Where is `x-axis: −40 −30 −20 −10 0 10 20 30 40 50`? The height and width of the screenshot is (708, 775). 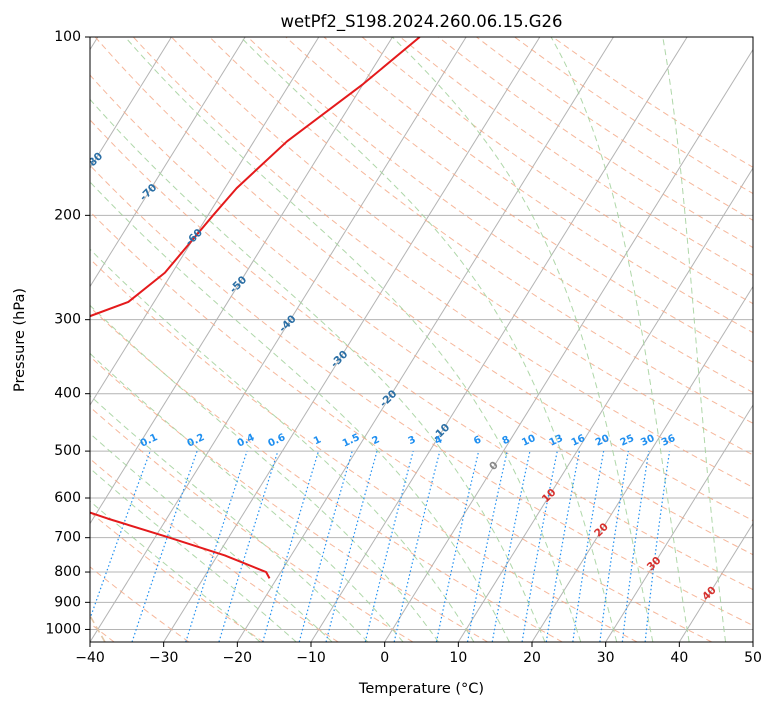
x-axis: −40 −30 −20 −10 0 10 20 30 40 50 is located at coordinates (418, 654).